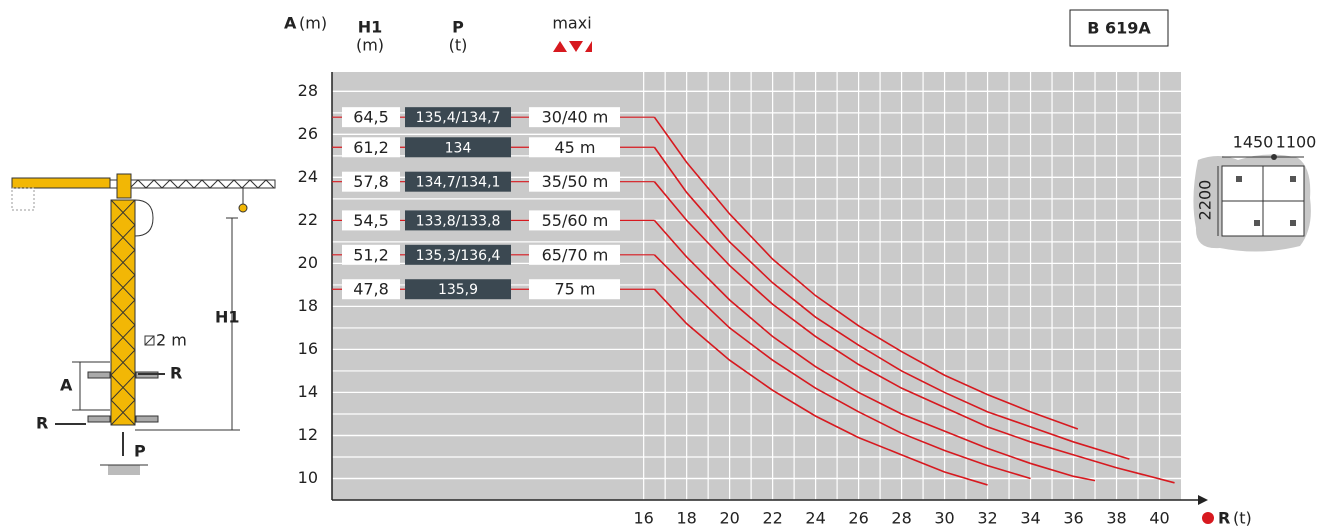  I want to click on base-w1: 1450, so click(1253, 142).